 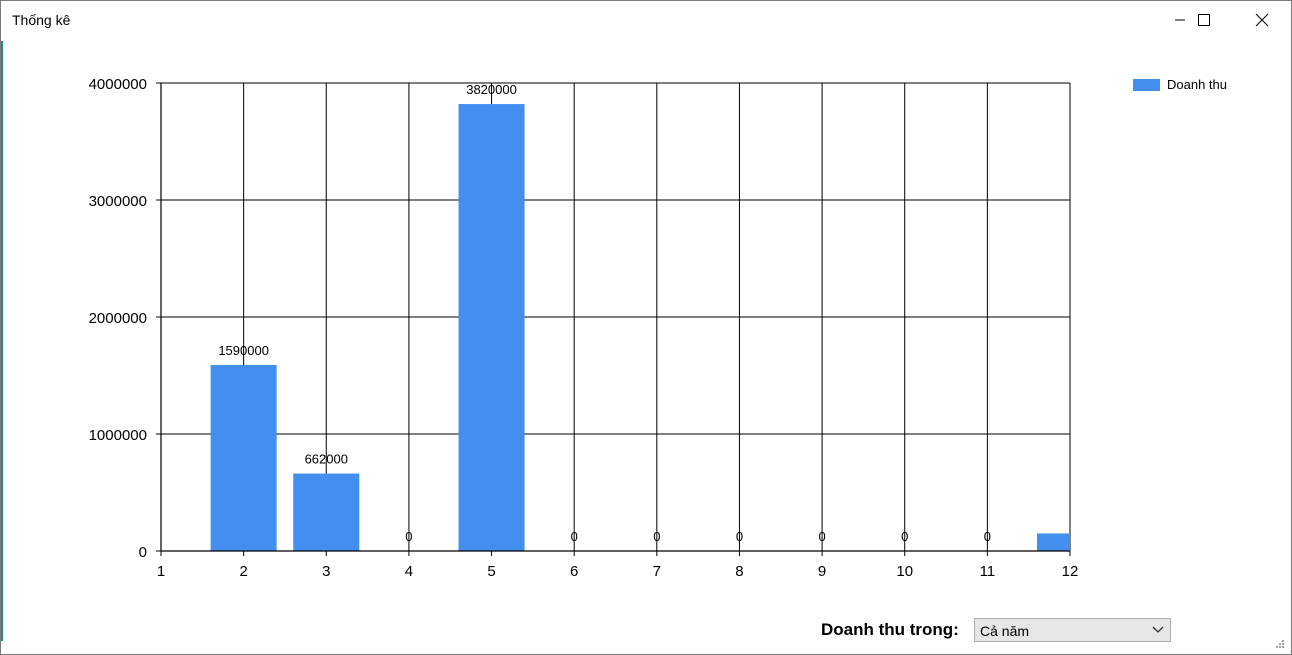 I want to click on y-tick-label: 4000000, so click(x=118, y=84).